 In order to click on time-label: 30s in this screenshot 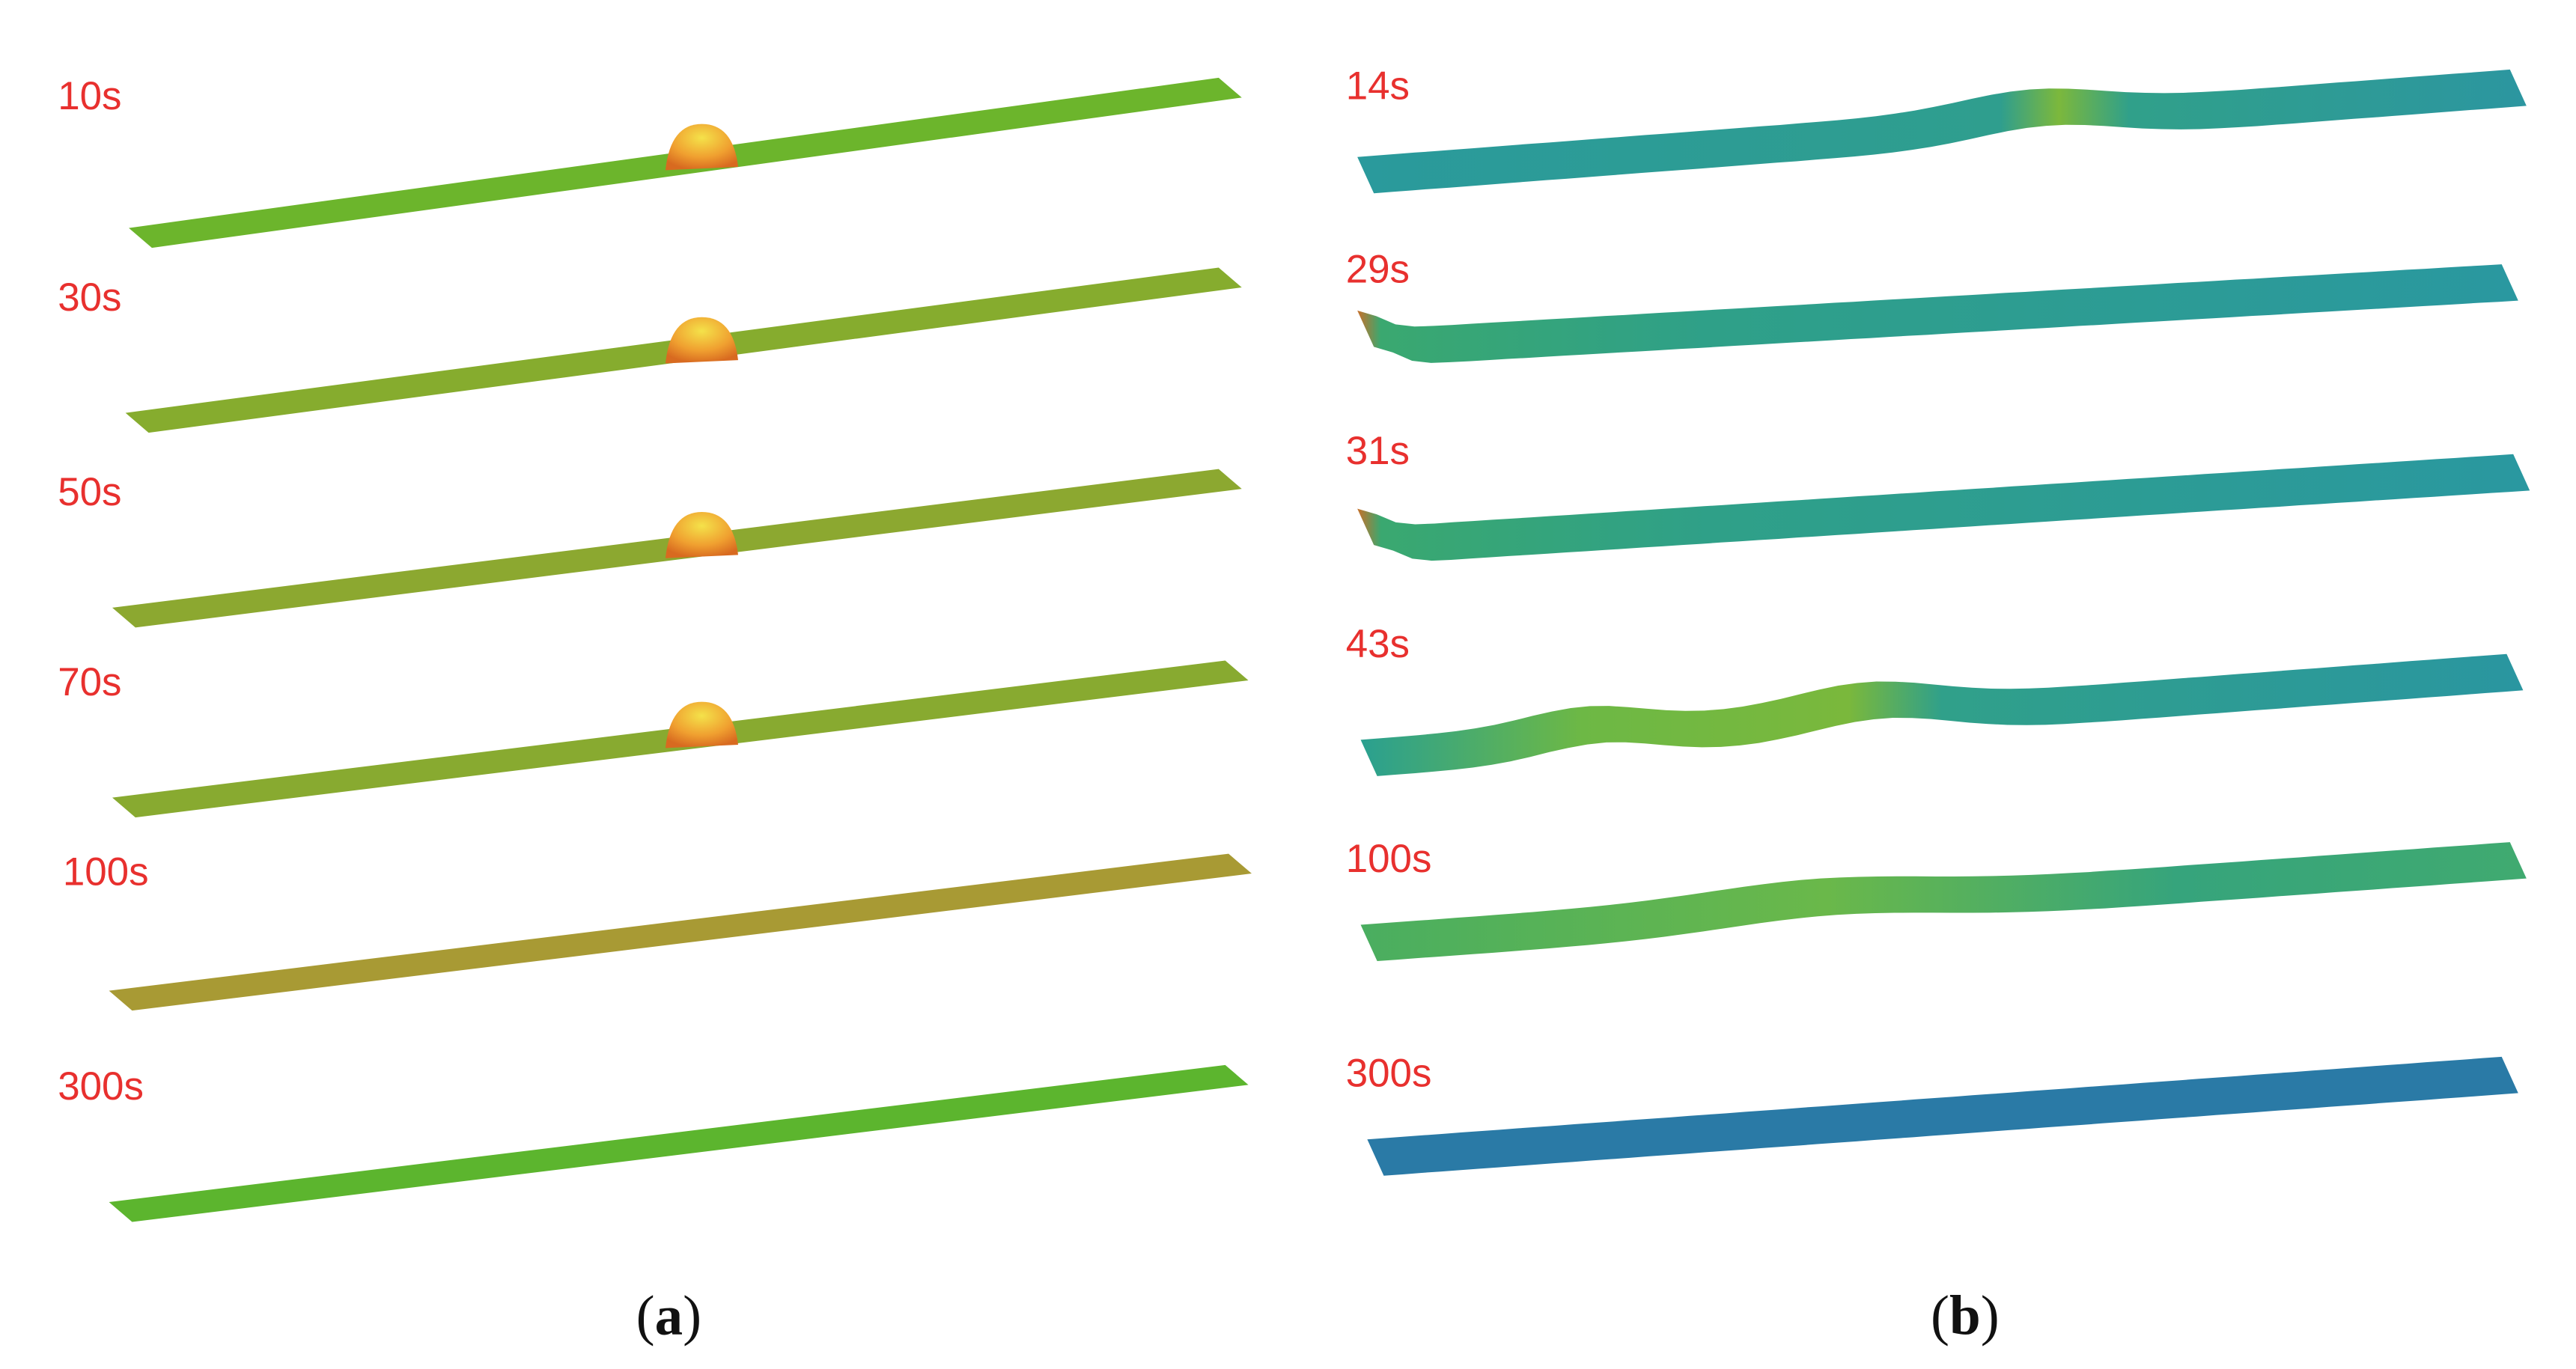, I will do `click(89, 297)`.